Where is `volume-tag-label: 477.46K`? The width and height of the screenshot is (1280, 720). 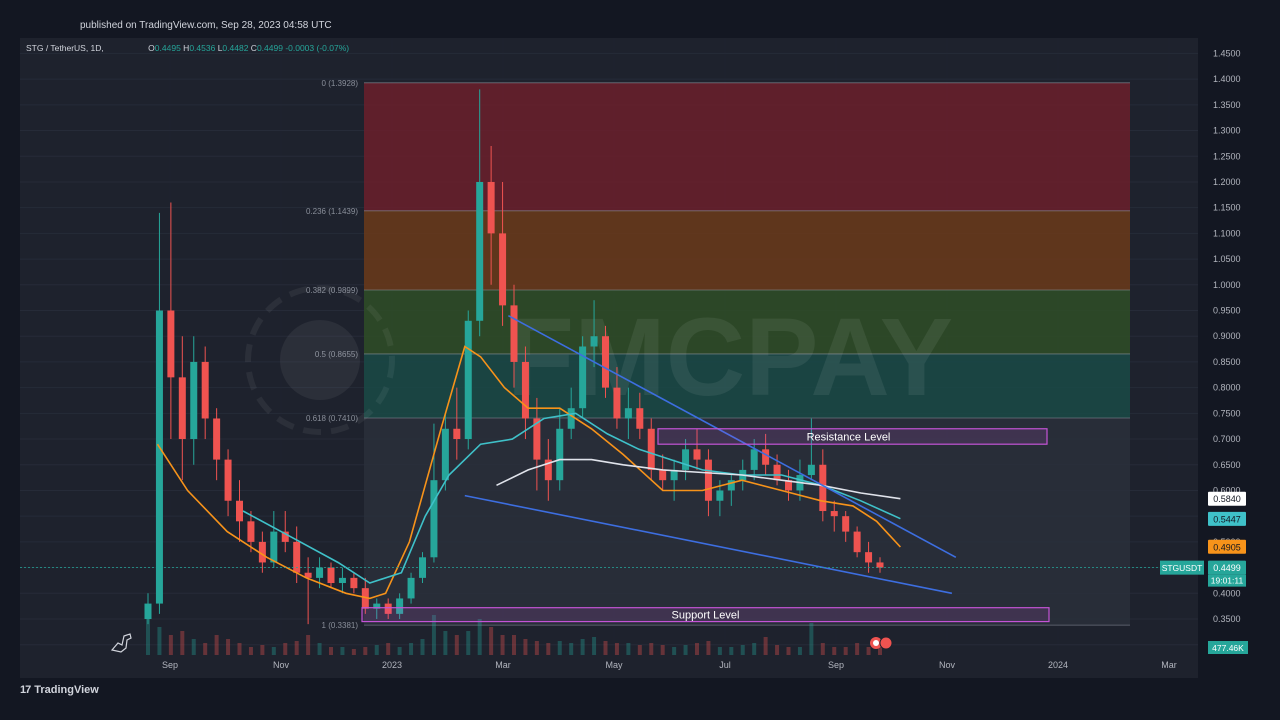 volume-tag-label: 477.46K is located at coordinates (1228, 648).